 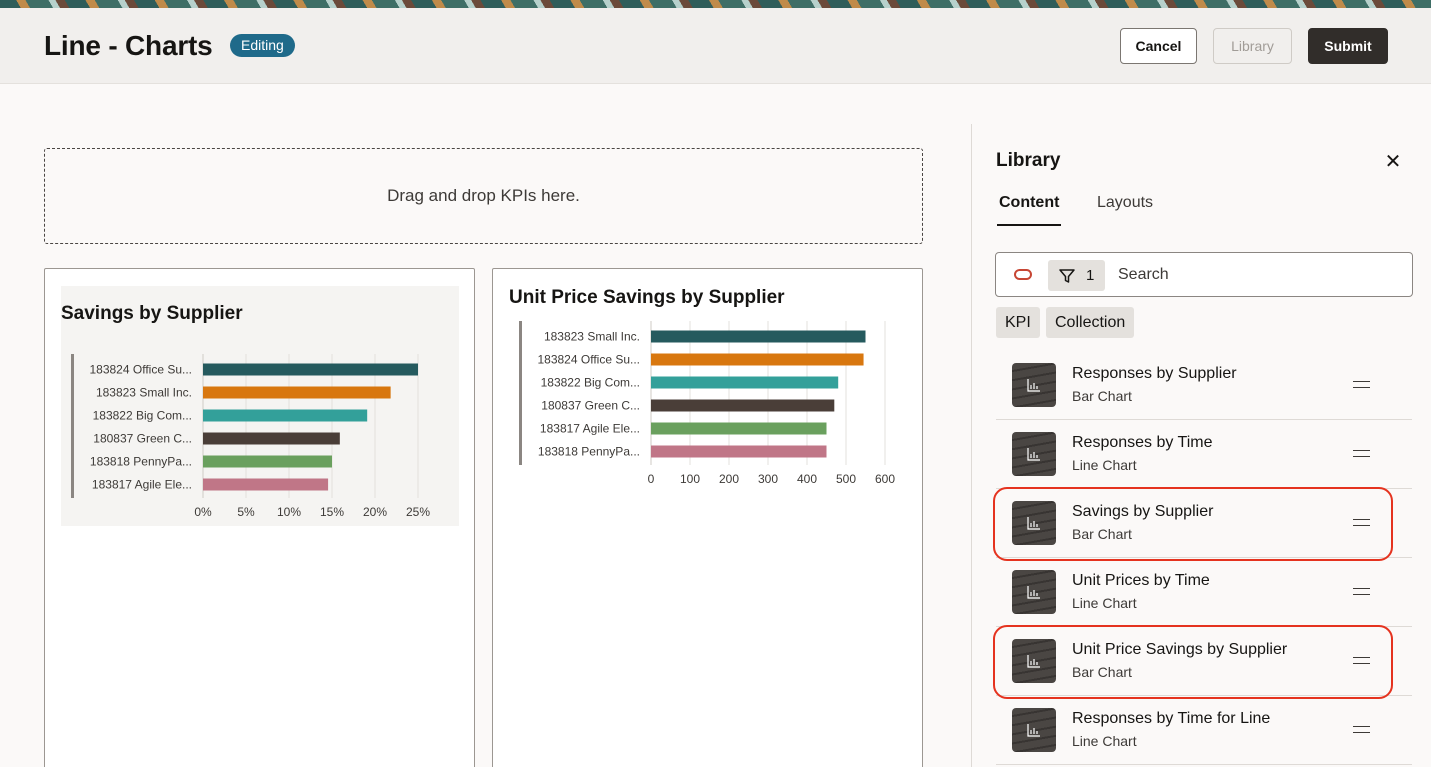 I want to click on chart-title: Savings by Supplier, so click(x=152, y=313).